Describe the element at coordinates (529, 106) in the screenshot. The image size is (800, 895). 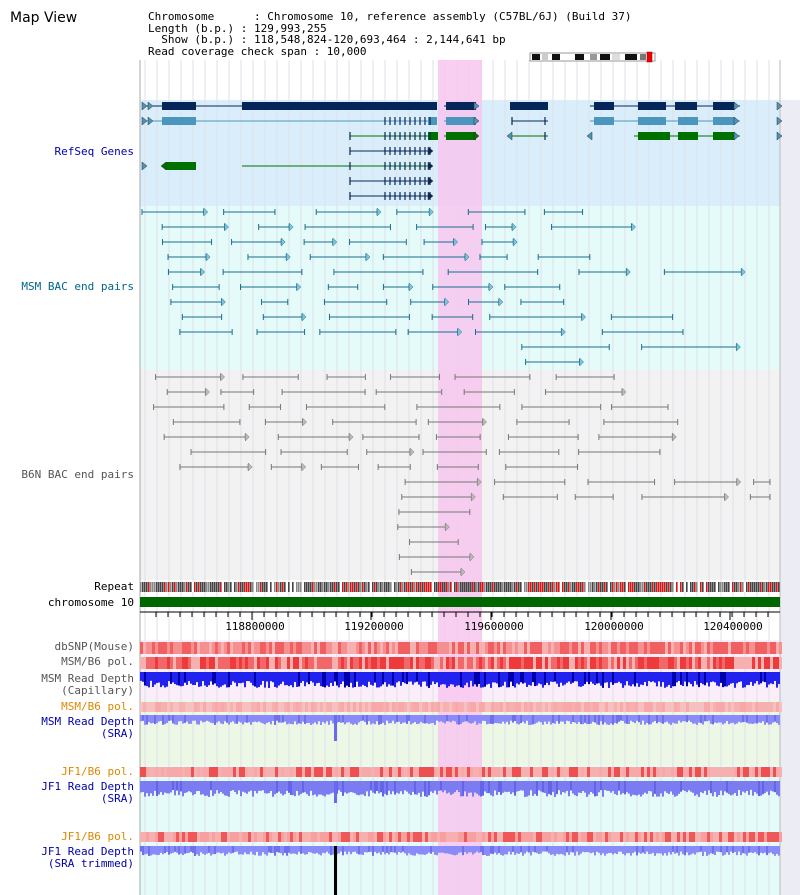
I see `gene-exon` at that location.